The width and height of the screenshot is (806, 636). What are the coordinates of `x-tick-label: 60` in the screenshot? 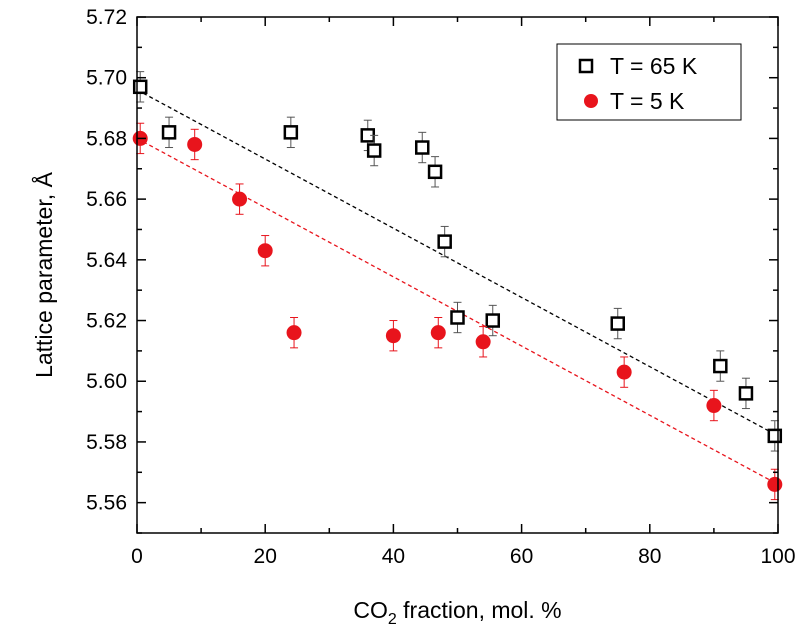 It's located at (521, 556).